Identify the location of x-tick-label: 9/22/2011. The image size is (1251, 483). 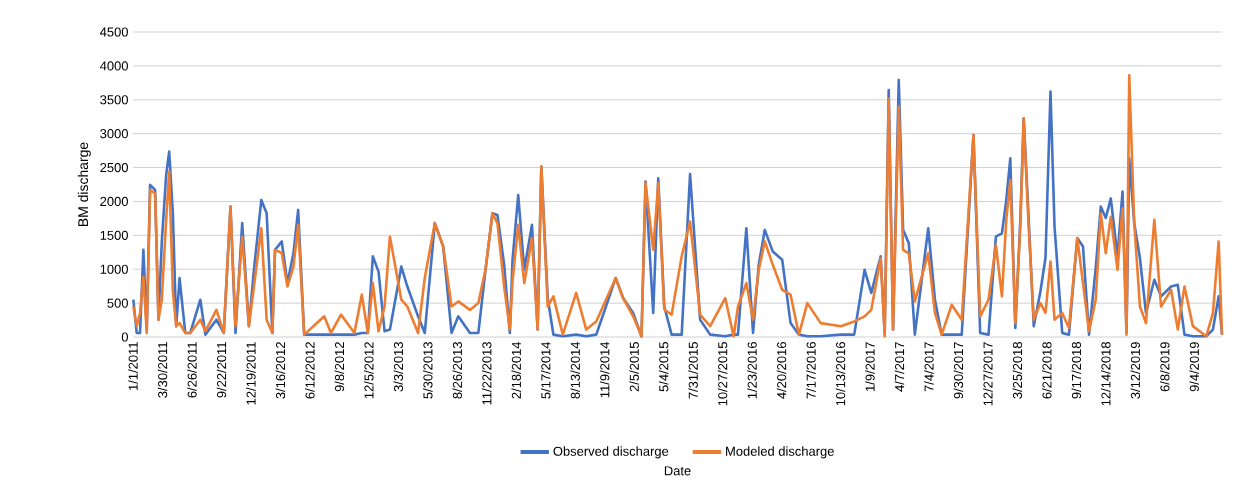
(221, 370).